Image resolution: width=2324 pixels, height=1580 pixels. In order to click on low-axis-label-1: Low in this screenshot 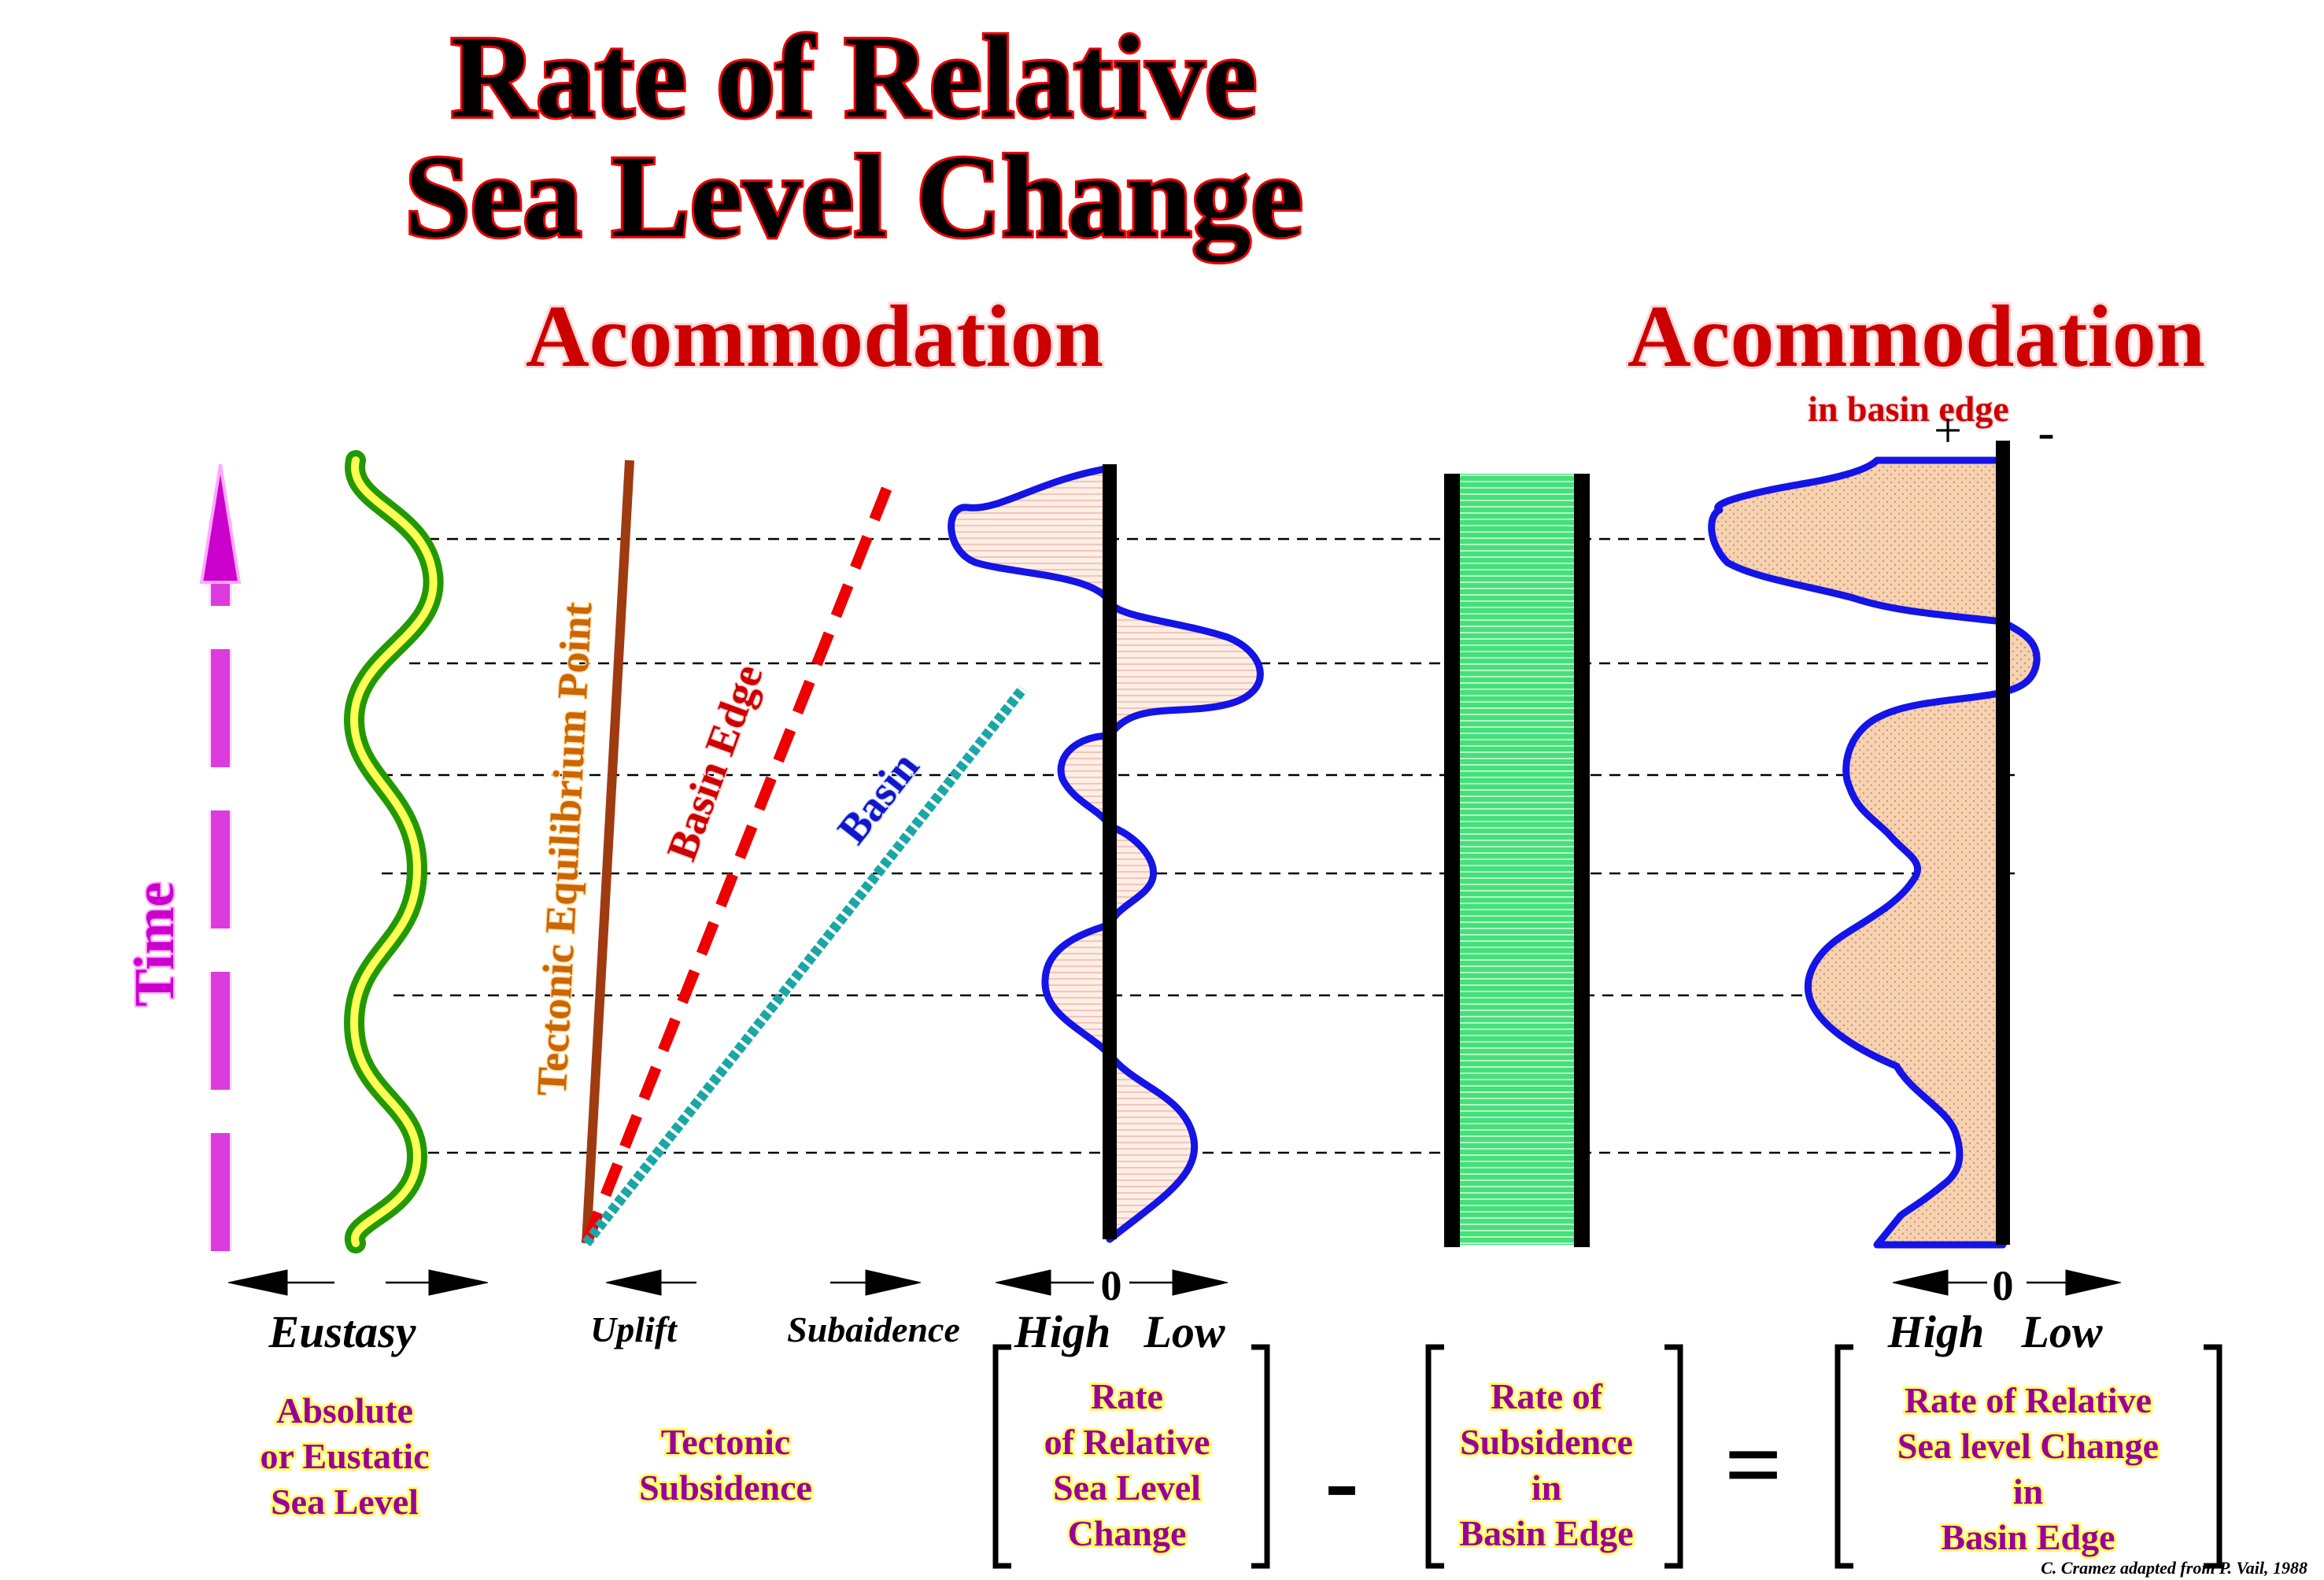, I will do `click(1184, 1331)`.